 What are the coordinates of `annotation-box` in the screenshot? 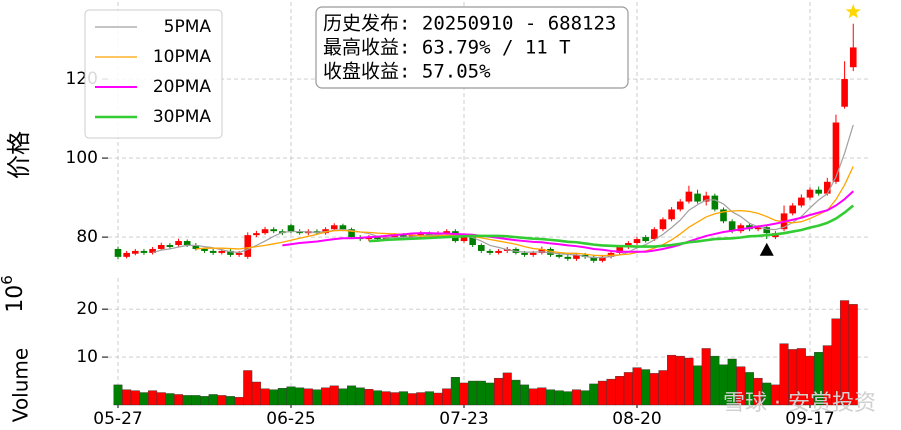 It's located at (472, 47).